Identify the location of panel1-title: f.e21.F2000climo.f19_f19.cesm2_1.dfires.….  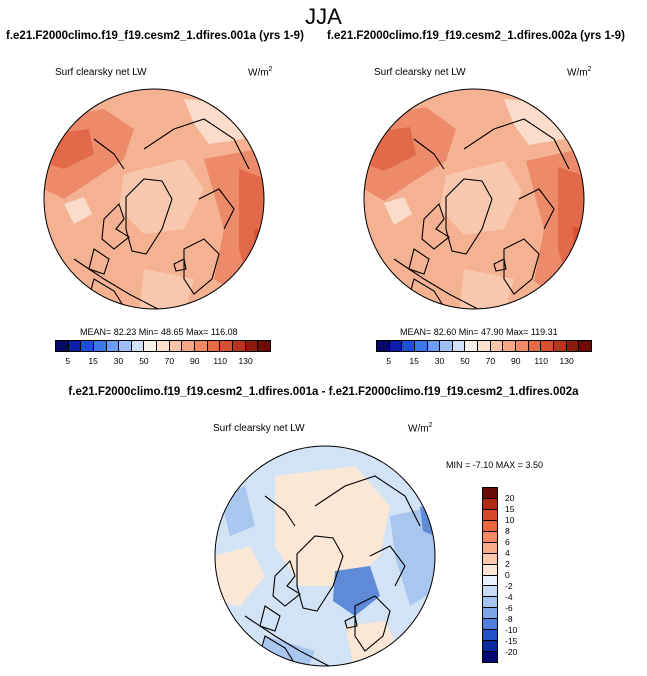
(155, 36).